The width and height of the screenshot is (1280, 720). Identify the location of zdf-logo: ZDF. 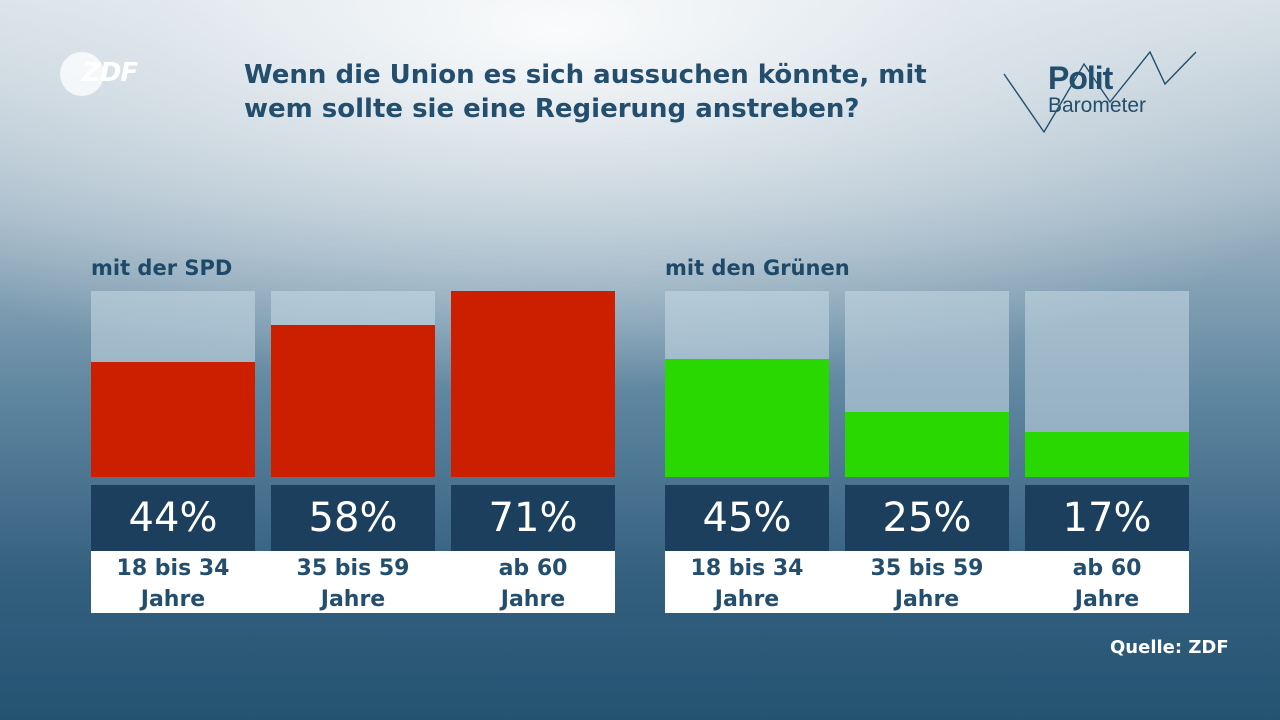
(102, 74).